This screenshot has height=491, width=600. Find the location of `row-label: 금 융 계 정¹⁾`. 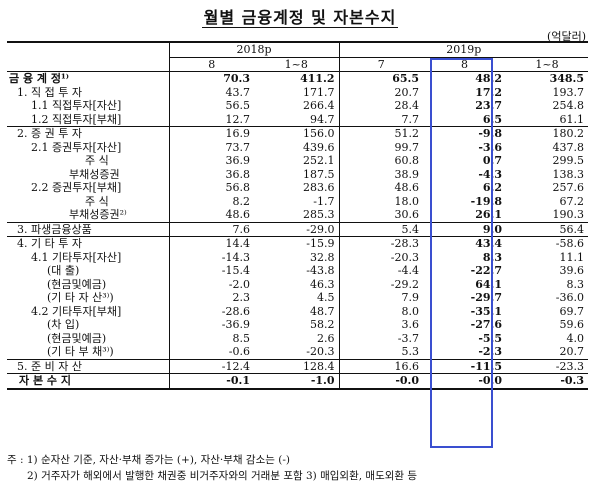

row-label: 금 융 계 정¹⁾ is located at coordinates (88, 78).